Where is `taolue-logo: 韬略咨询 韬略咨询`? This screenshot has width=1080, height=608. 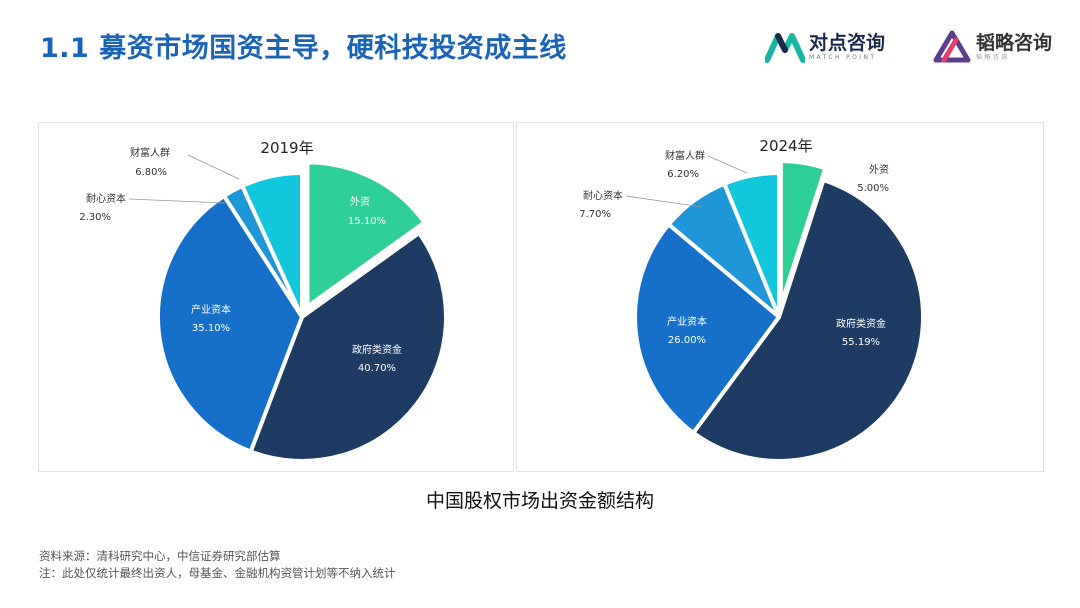 taolue-logo: 韬略咨询 韬略咨询 is located at coordinates (992, 47).